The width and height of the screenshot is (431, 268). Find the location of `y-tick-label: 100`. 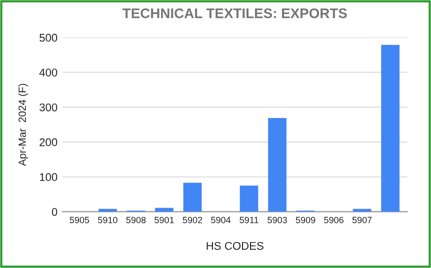

y-tick-label: 100 is located at coordinates (49, 177).